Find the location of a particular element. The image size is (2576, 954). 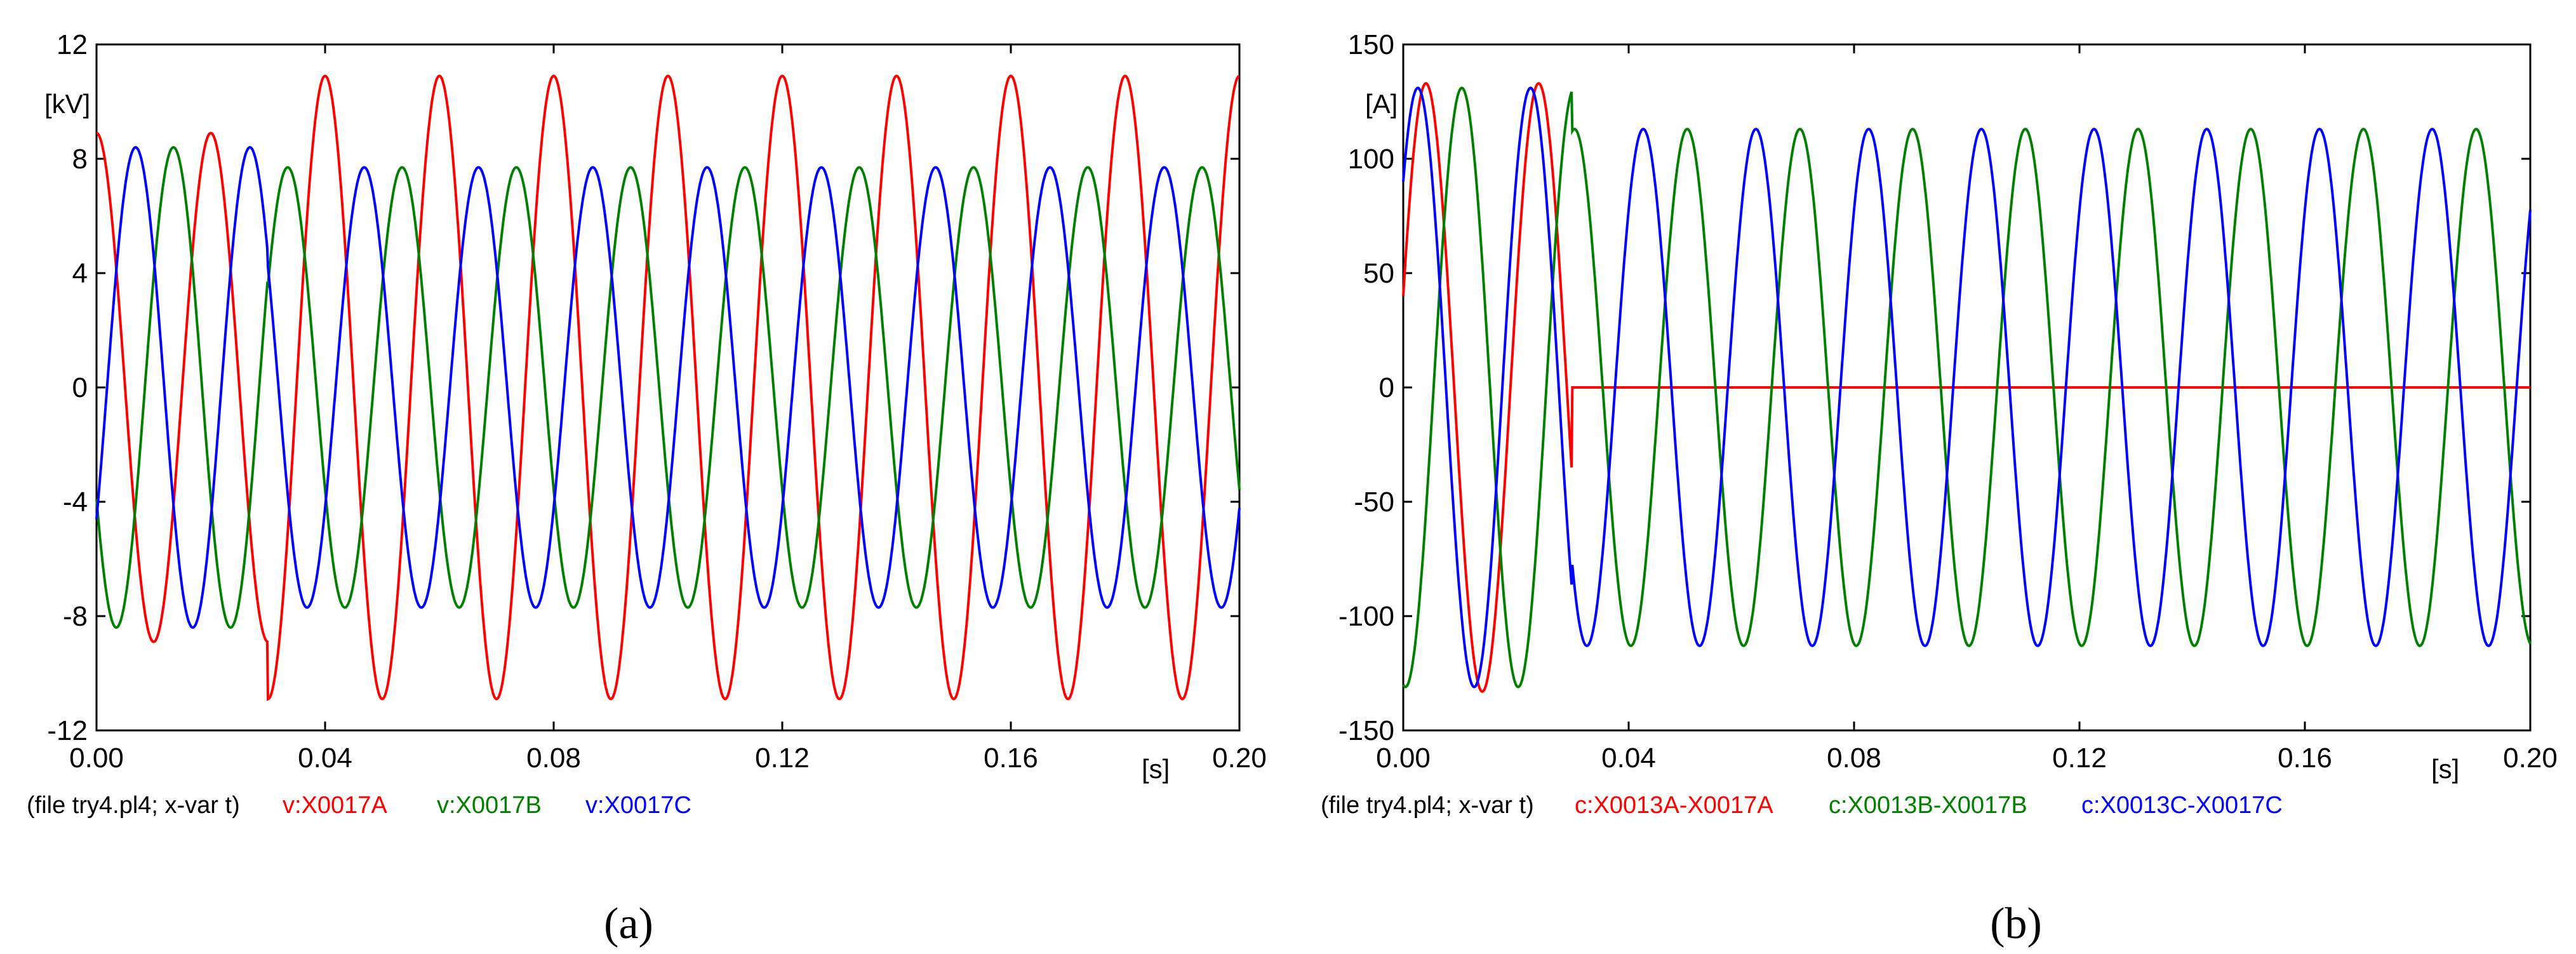

y-tick-label: 100 is located at coordinates (1371, 159).